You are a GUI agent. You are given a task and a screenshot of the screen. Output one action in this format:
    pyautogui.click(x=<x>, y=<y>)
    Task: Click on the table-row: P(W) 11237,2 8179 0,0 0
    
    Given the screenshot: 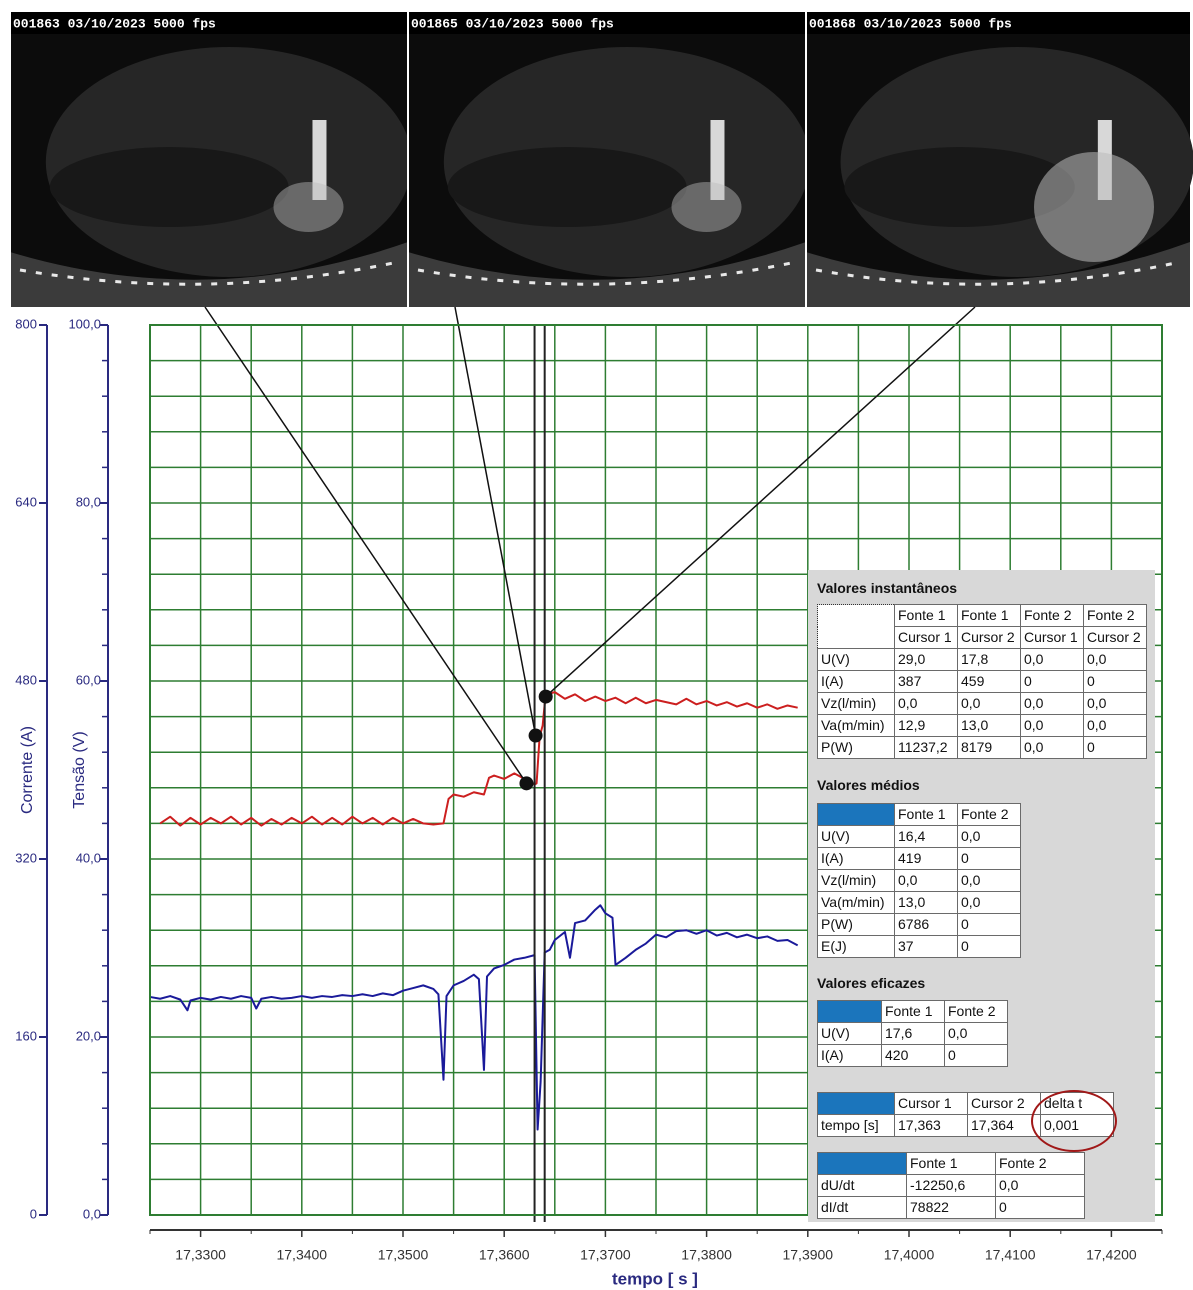 What is the action you would take?
    pyautogui.click(x=982, y=747)
    